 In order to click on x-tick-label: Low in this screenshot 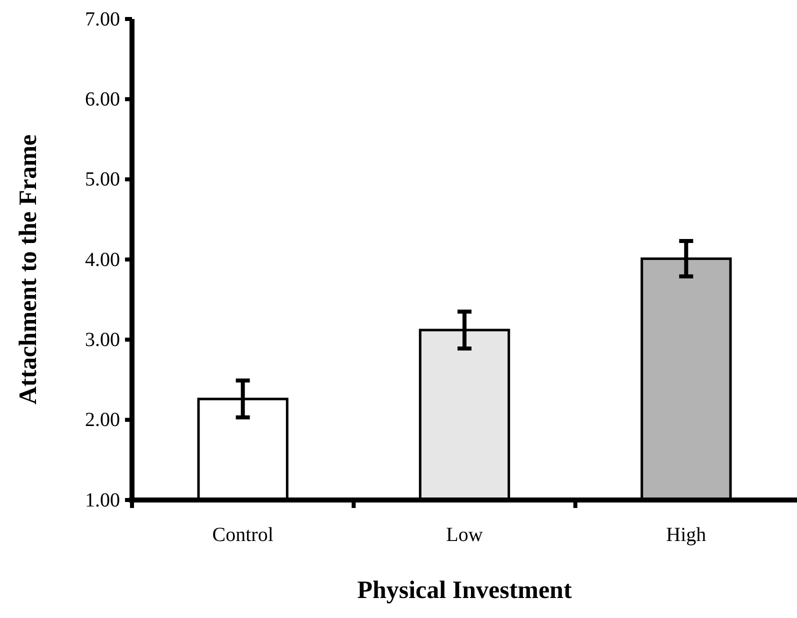, I will do `click(465, 535)`.